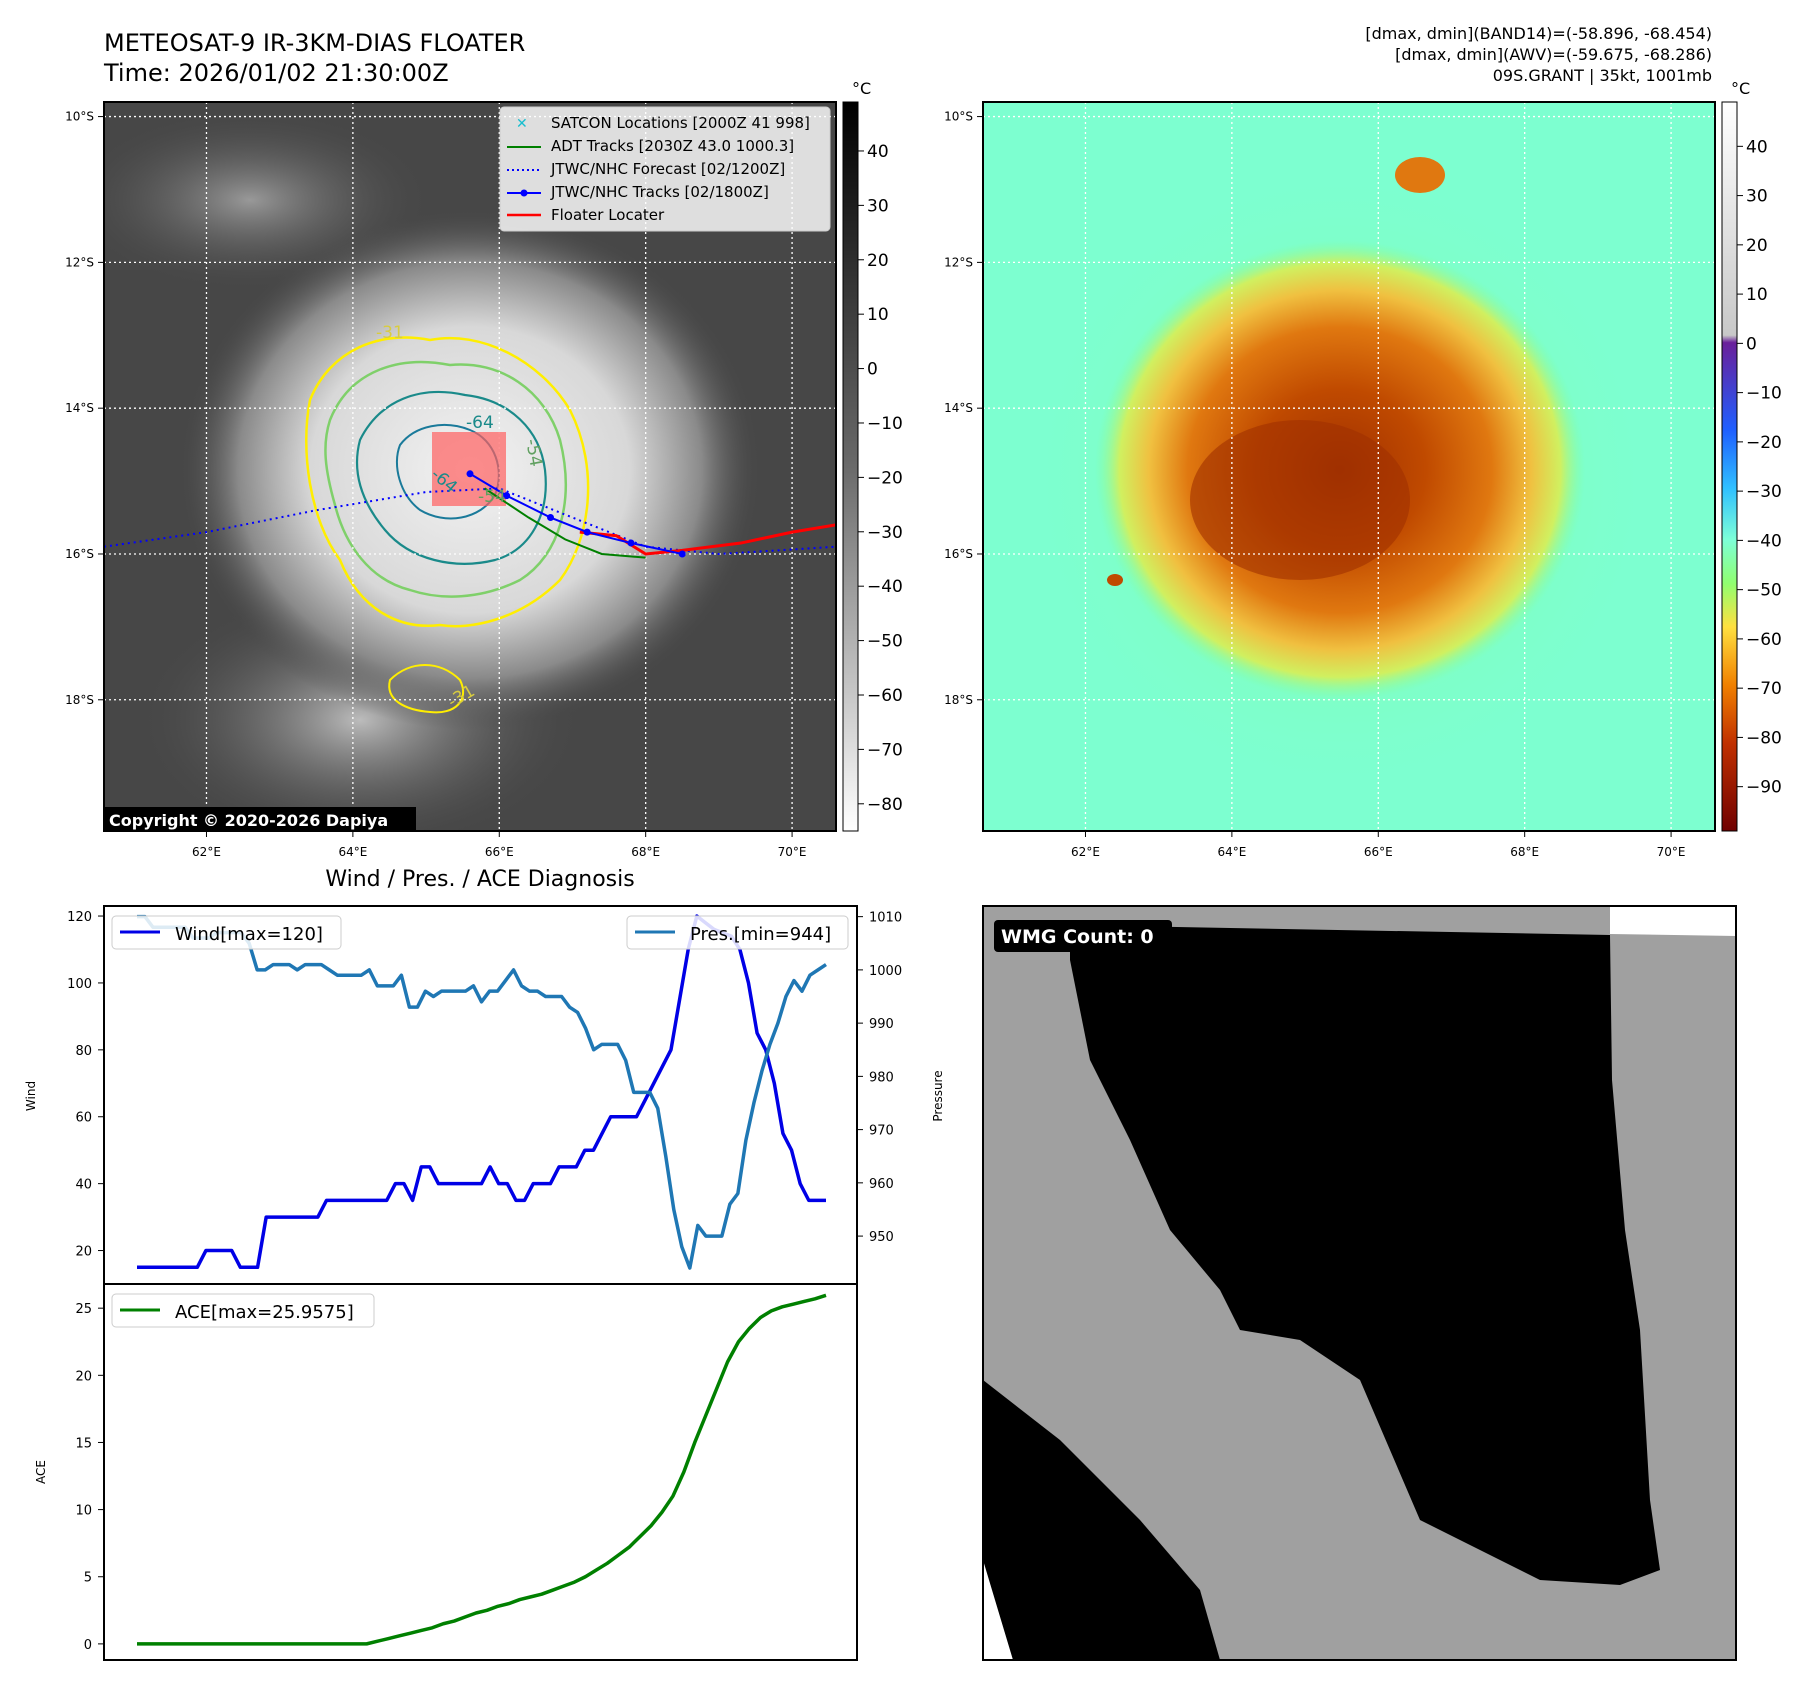 This screenshot has height=1694, width=1797. Describe the element at coordinates (479, 879) in the screenshot. I see `diagnosis-title: Wind / Pres. / ACE Diagnosis` at that location.